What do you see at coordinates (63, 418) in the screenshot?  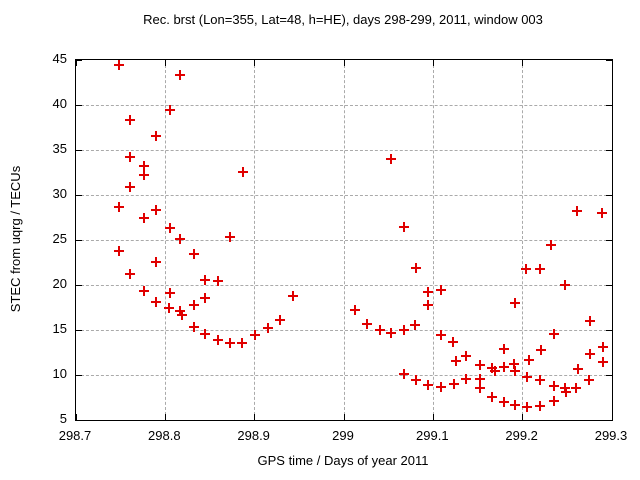 I see `y-tick-label: 5` at bounding box center [63, 418].